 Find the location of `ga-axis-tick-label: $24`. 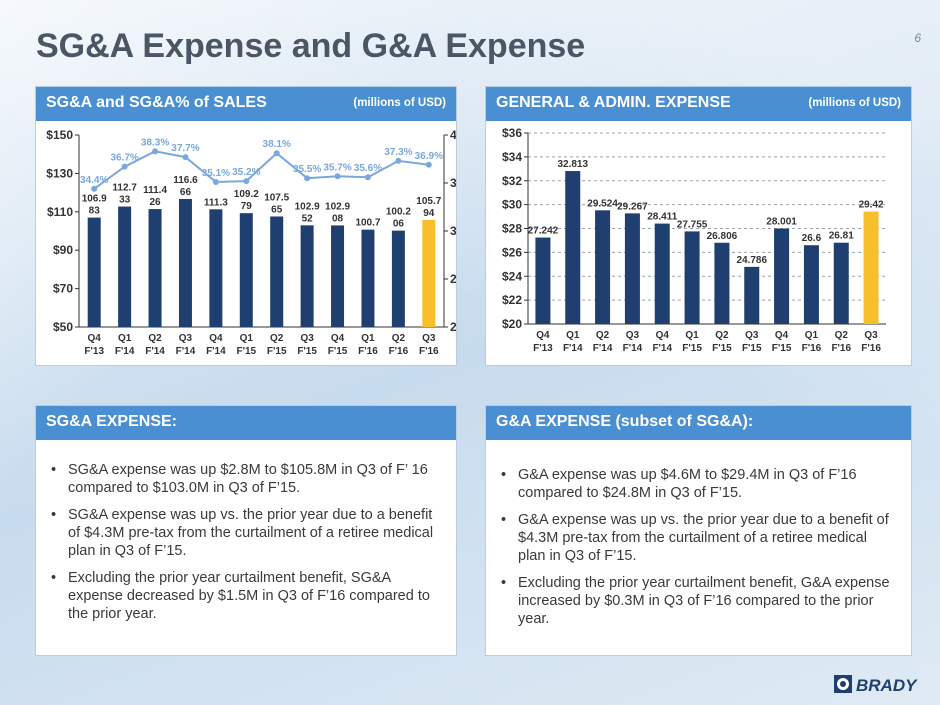

ga-axis-tick-label: $24 is located at coordinates (512, 276).